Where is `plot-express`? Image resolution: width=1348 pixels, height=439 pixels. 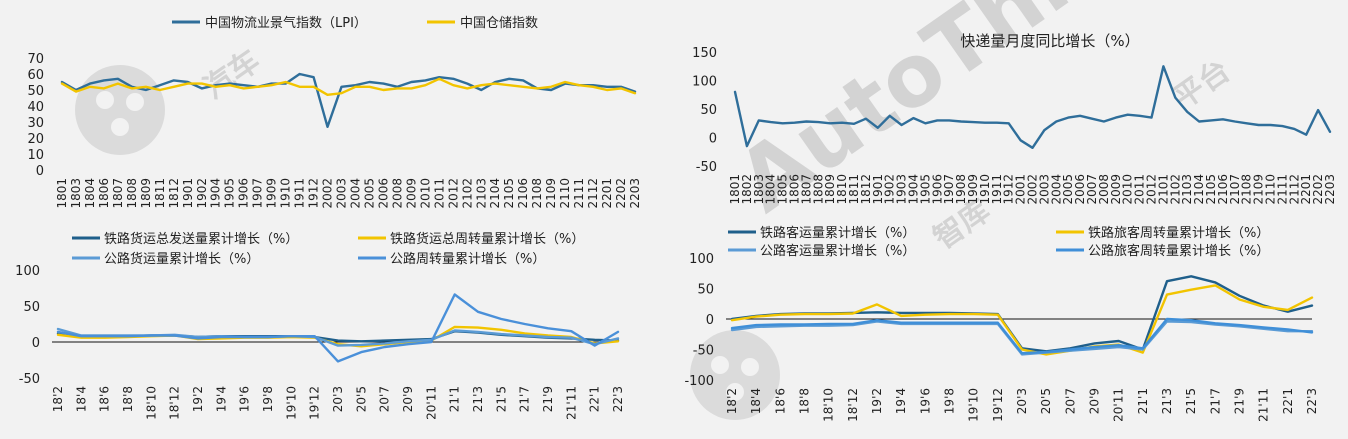 plot-express is located at coordinates (1032, 107).